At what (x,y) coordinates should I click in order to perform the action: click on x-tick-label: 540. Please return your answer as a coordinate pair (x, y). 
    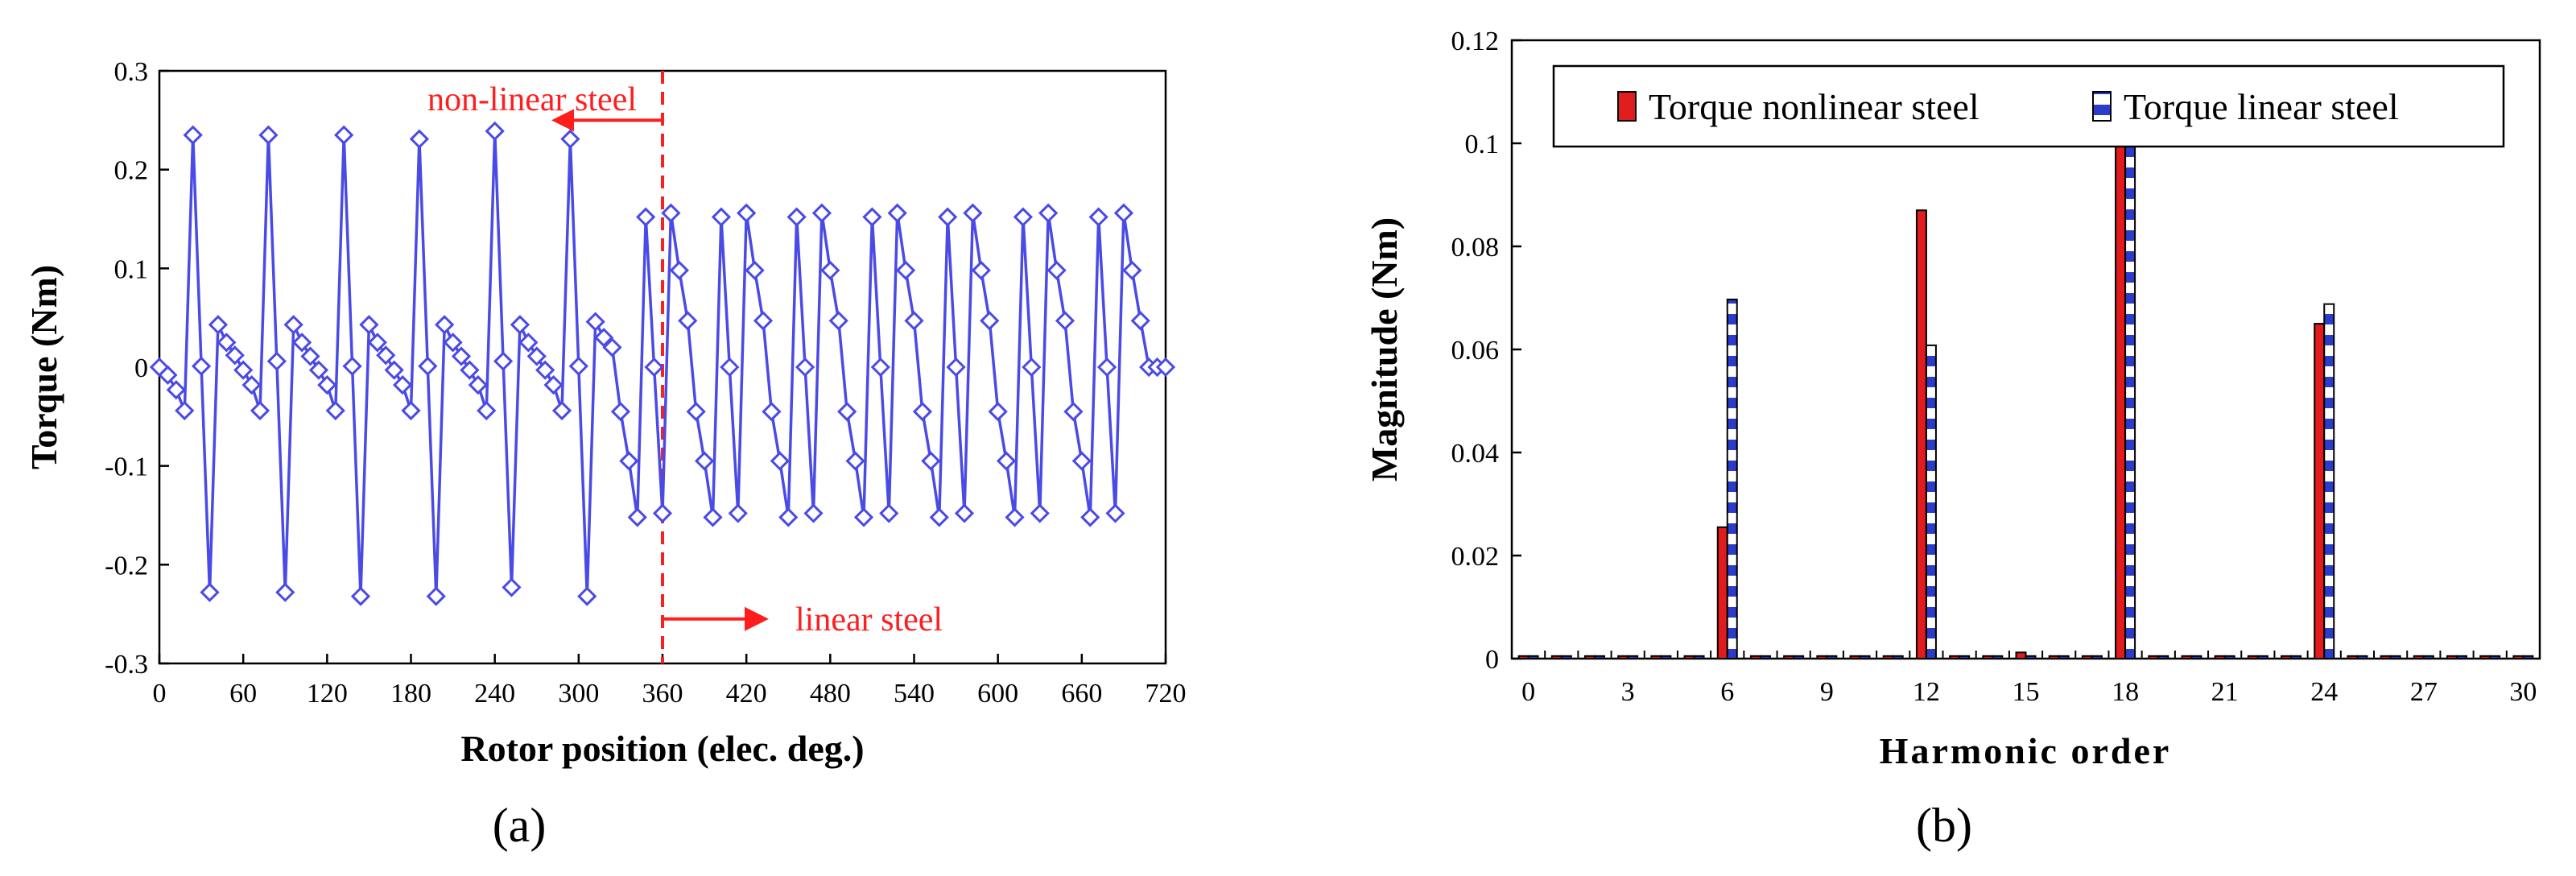
    Looking at the image, I should click on (914, 694).